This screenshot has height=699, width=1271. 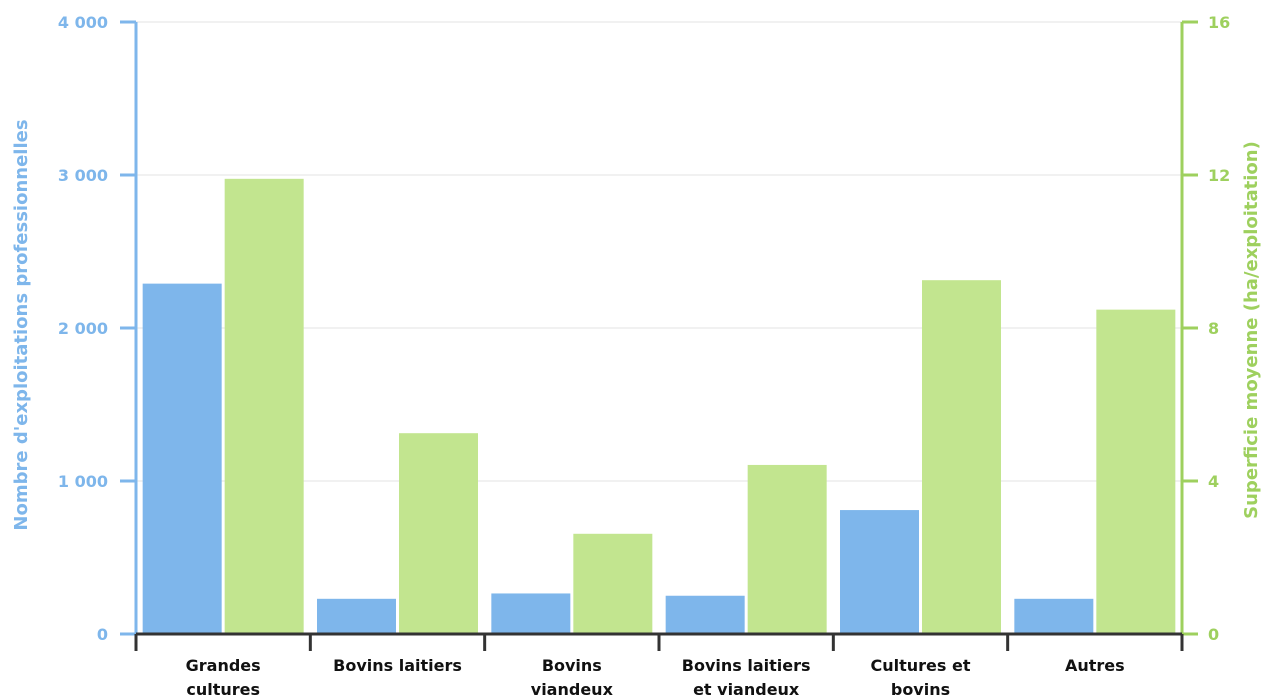 I want to click on right-axis-tick-label: 12, so click(x=1219, y=175).